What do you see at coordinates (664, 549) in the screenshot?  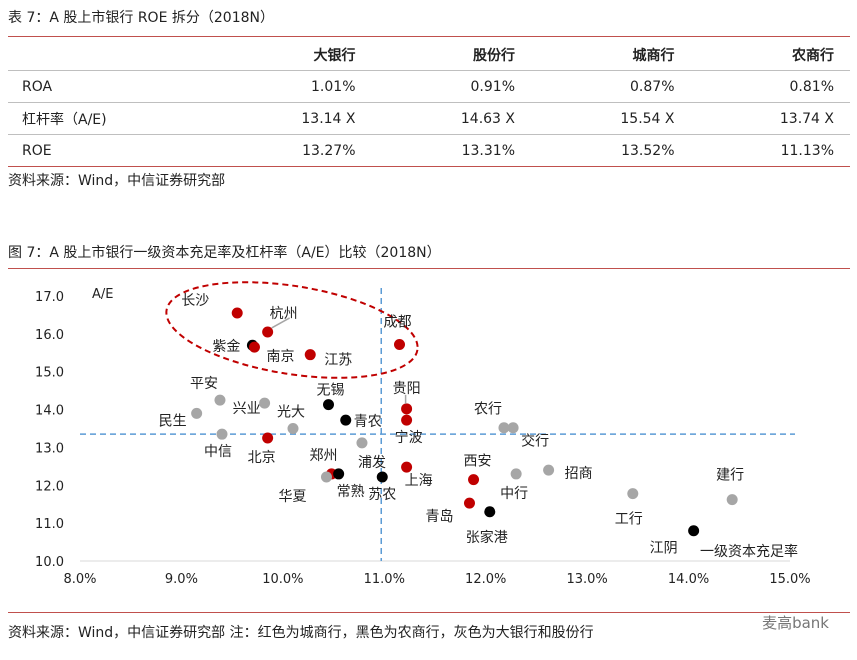 I see `point-label: 江阴` at bounding box center [664, 549].